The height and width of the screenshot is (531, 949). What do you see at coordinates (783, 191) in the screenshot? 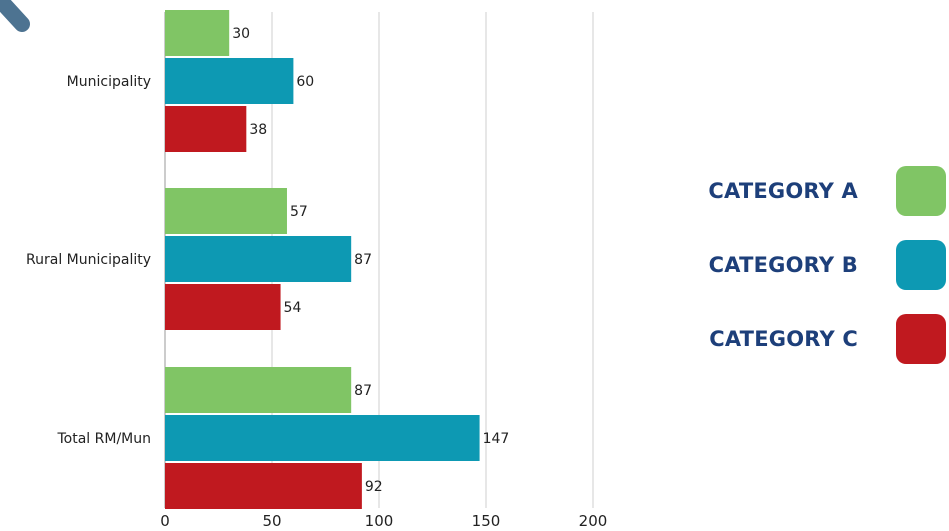
I see `legend-label-a: CATEGORY A` at bounding box center [783, 191].